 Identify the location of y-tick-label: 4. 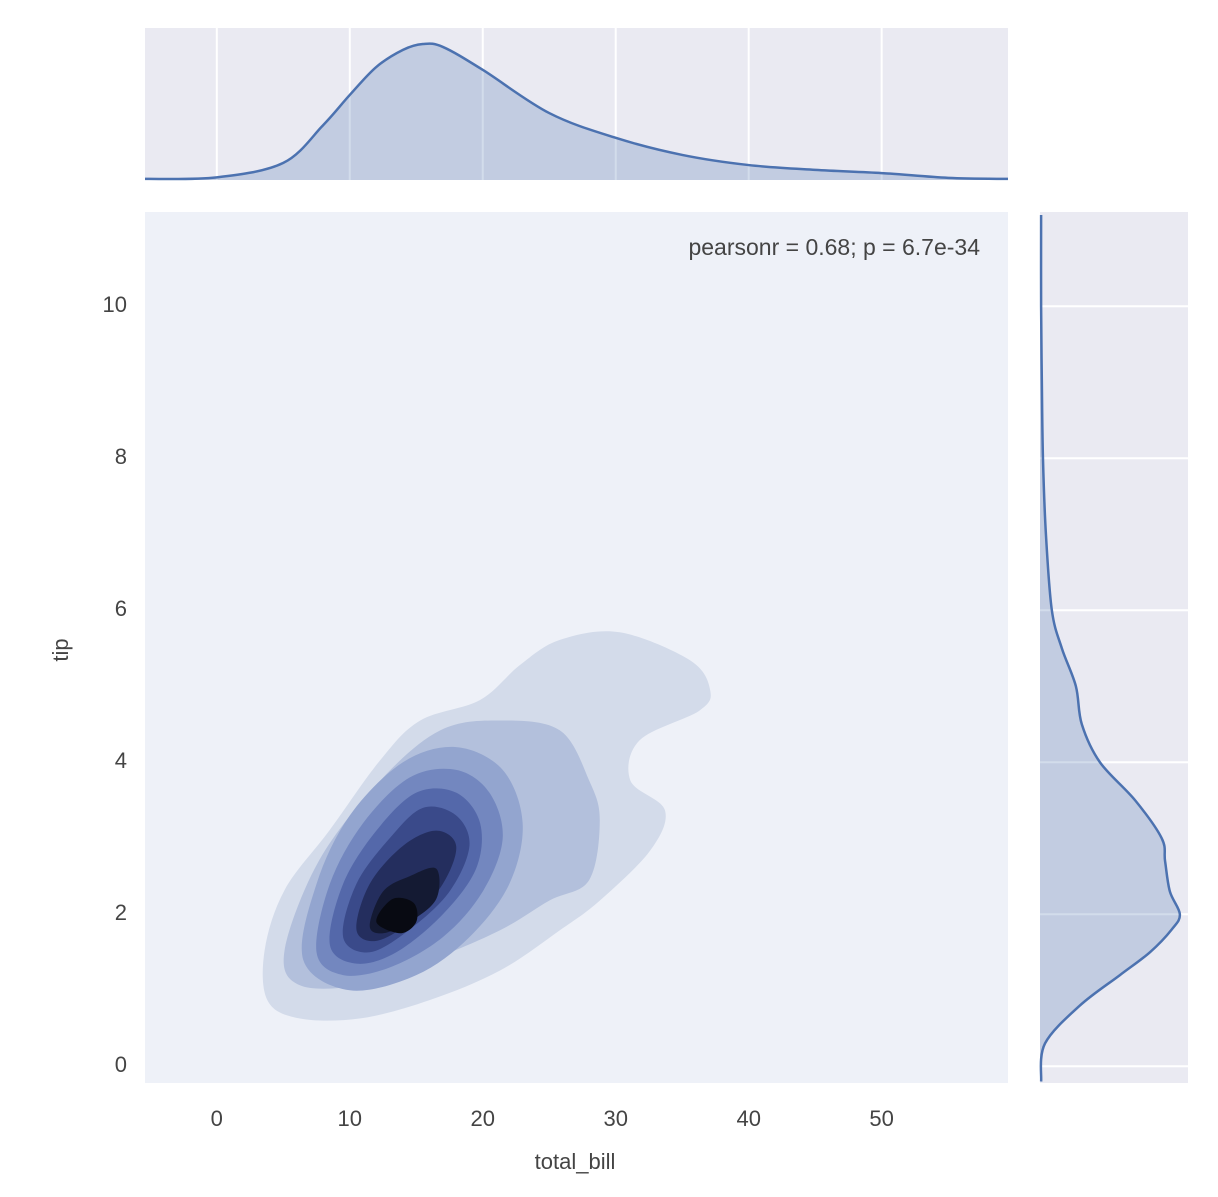
(121, 760).